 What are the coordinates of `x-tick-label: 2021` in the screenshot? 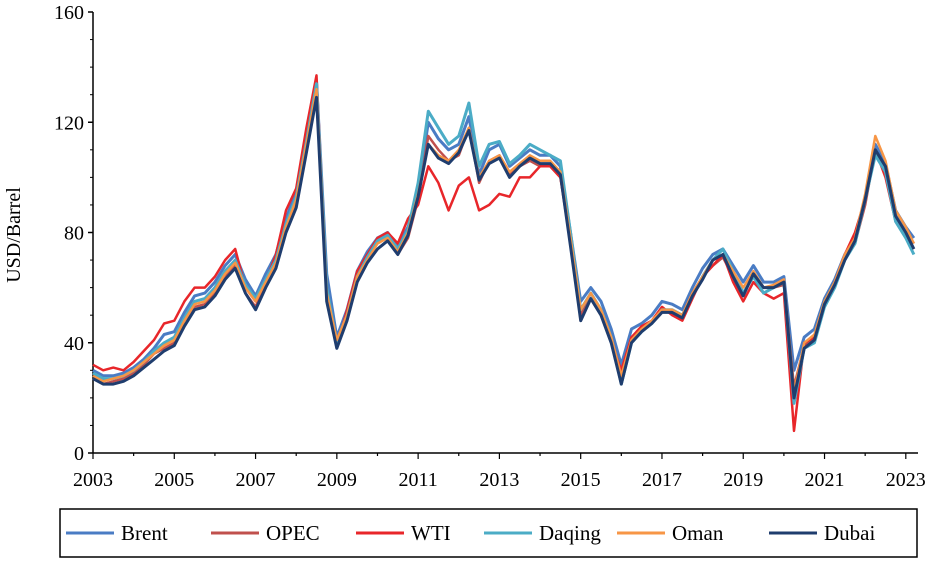 It's located at (825, 480).